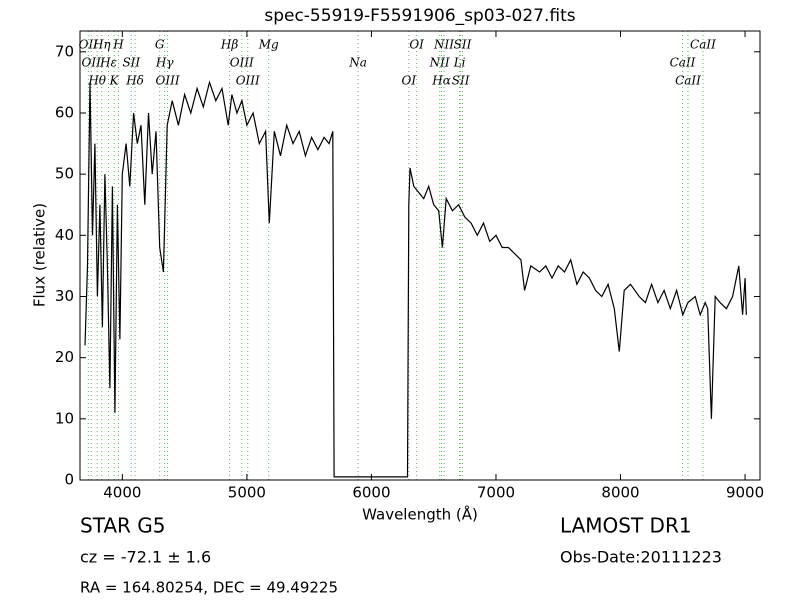  Describe the element at coordinates (108, 63) in the screenshot. I see `marker-label: Hε` at that location.